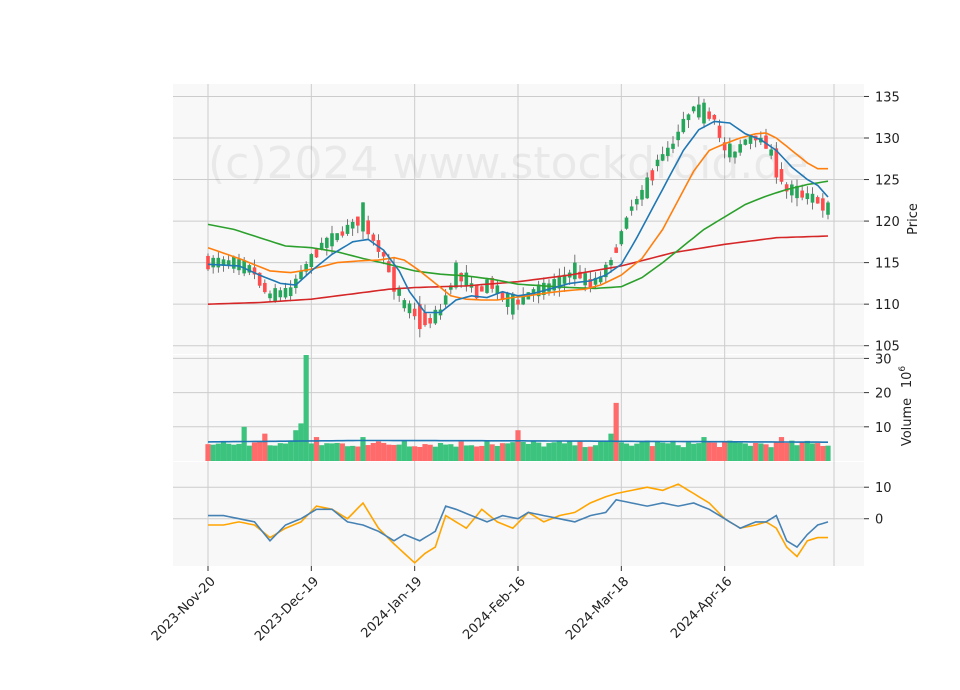  Describe the element at coordinates (887, 97) in the screenshot. I see `price-tick-label: 135` at that location.